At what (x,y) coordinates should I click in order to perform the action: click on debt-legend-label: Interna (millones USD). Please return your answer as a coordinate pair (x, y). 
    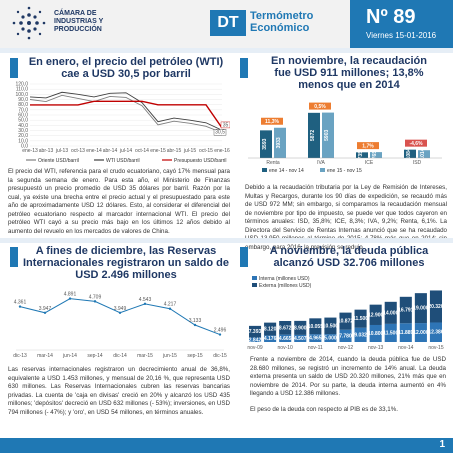
    Looking at the image, I should click on (284, 279).